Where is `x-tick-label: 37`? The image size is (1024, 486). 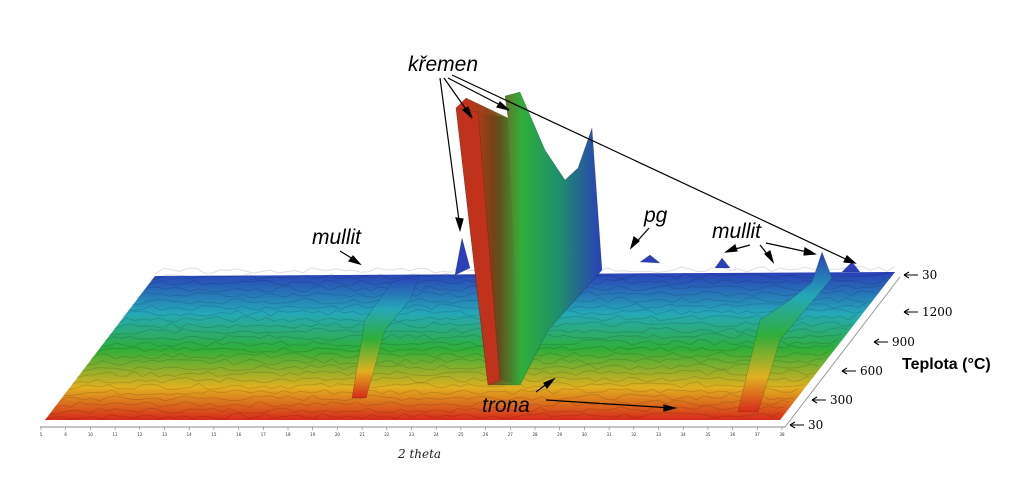
x-tick-label: 37 is located at coordinates (758, 434).